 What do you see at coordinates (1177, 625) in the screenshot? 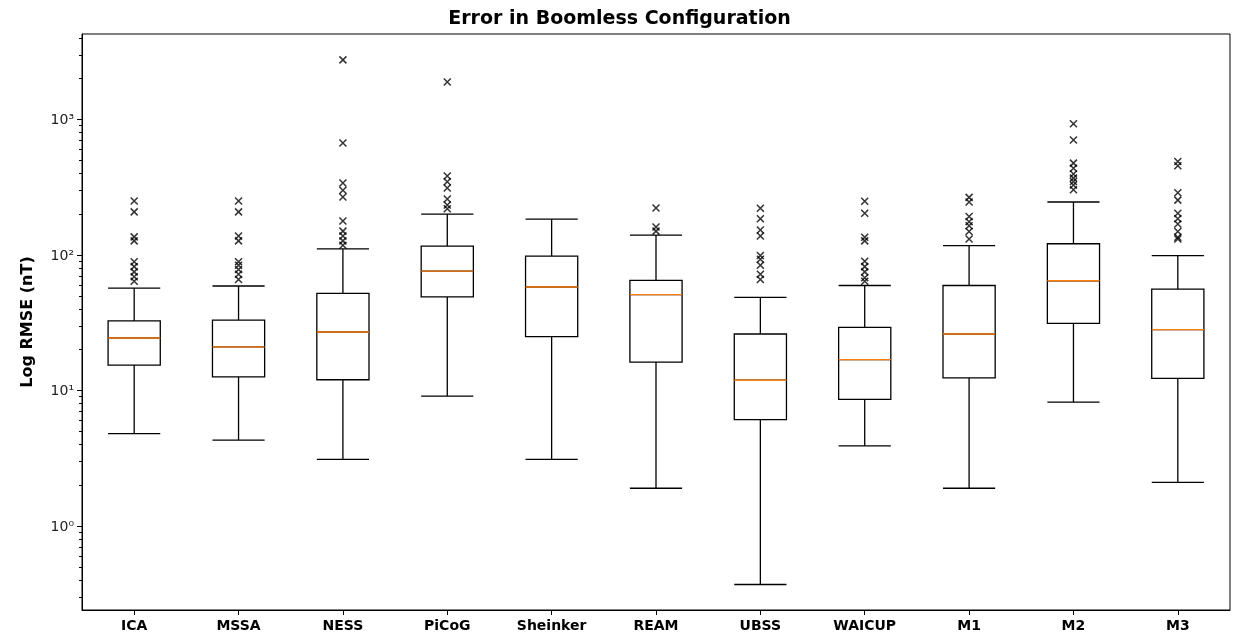
I see `x-tick-label: M3` at bounding box center [1177, 625].